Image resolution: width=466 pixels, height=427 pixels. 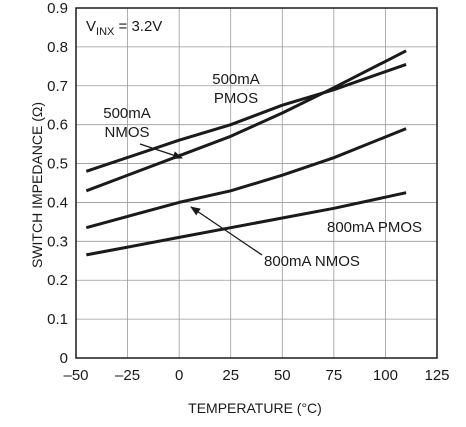 I want to click on y-tick-label: 0.7, so click(x=57, y=86).